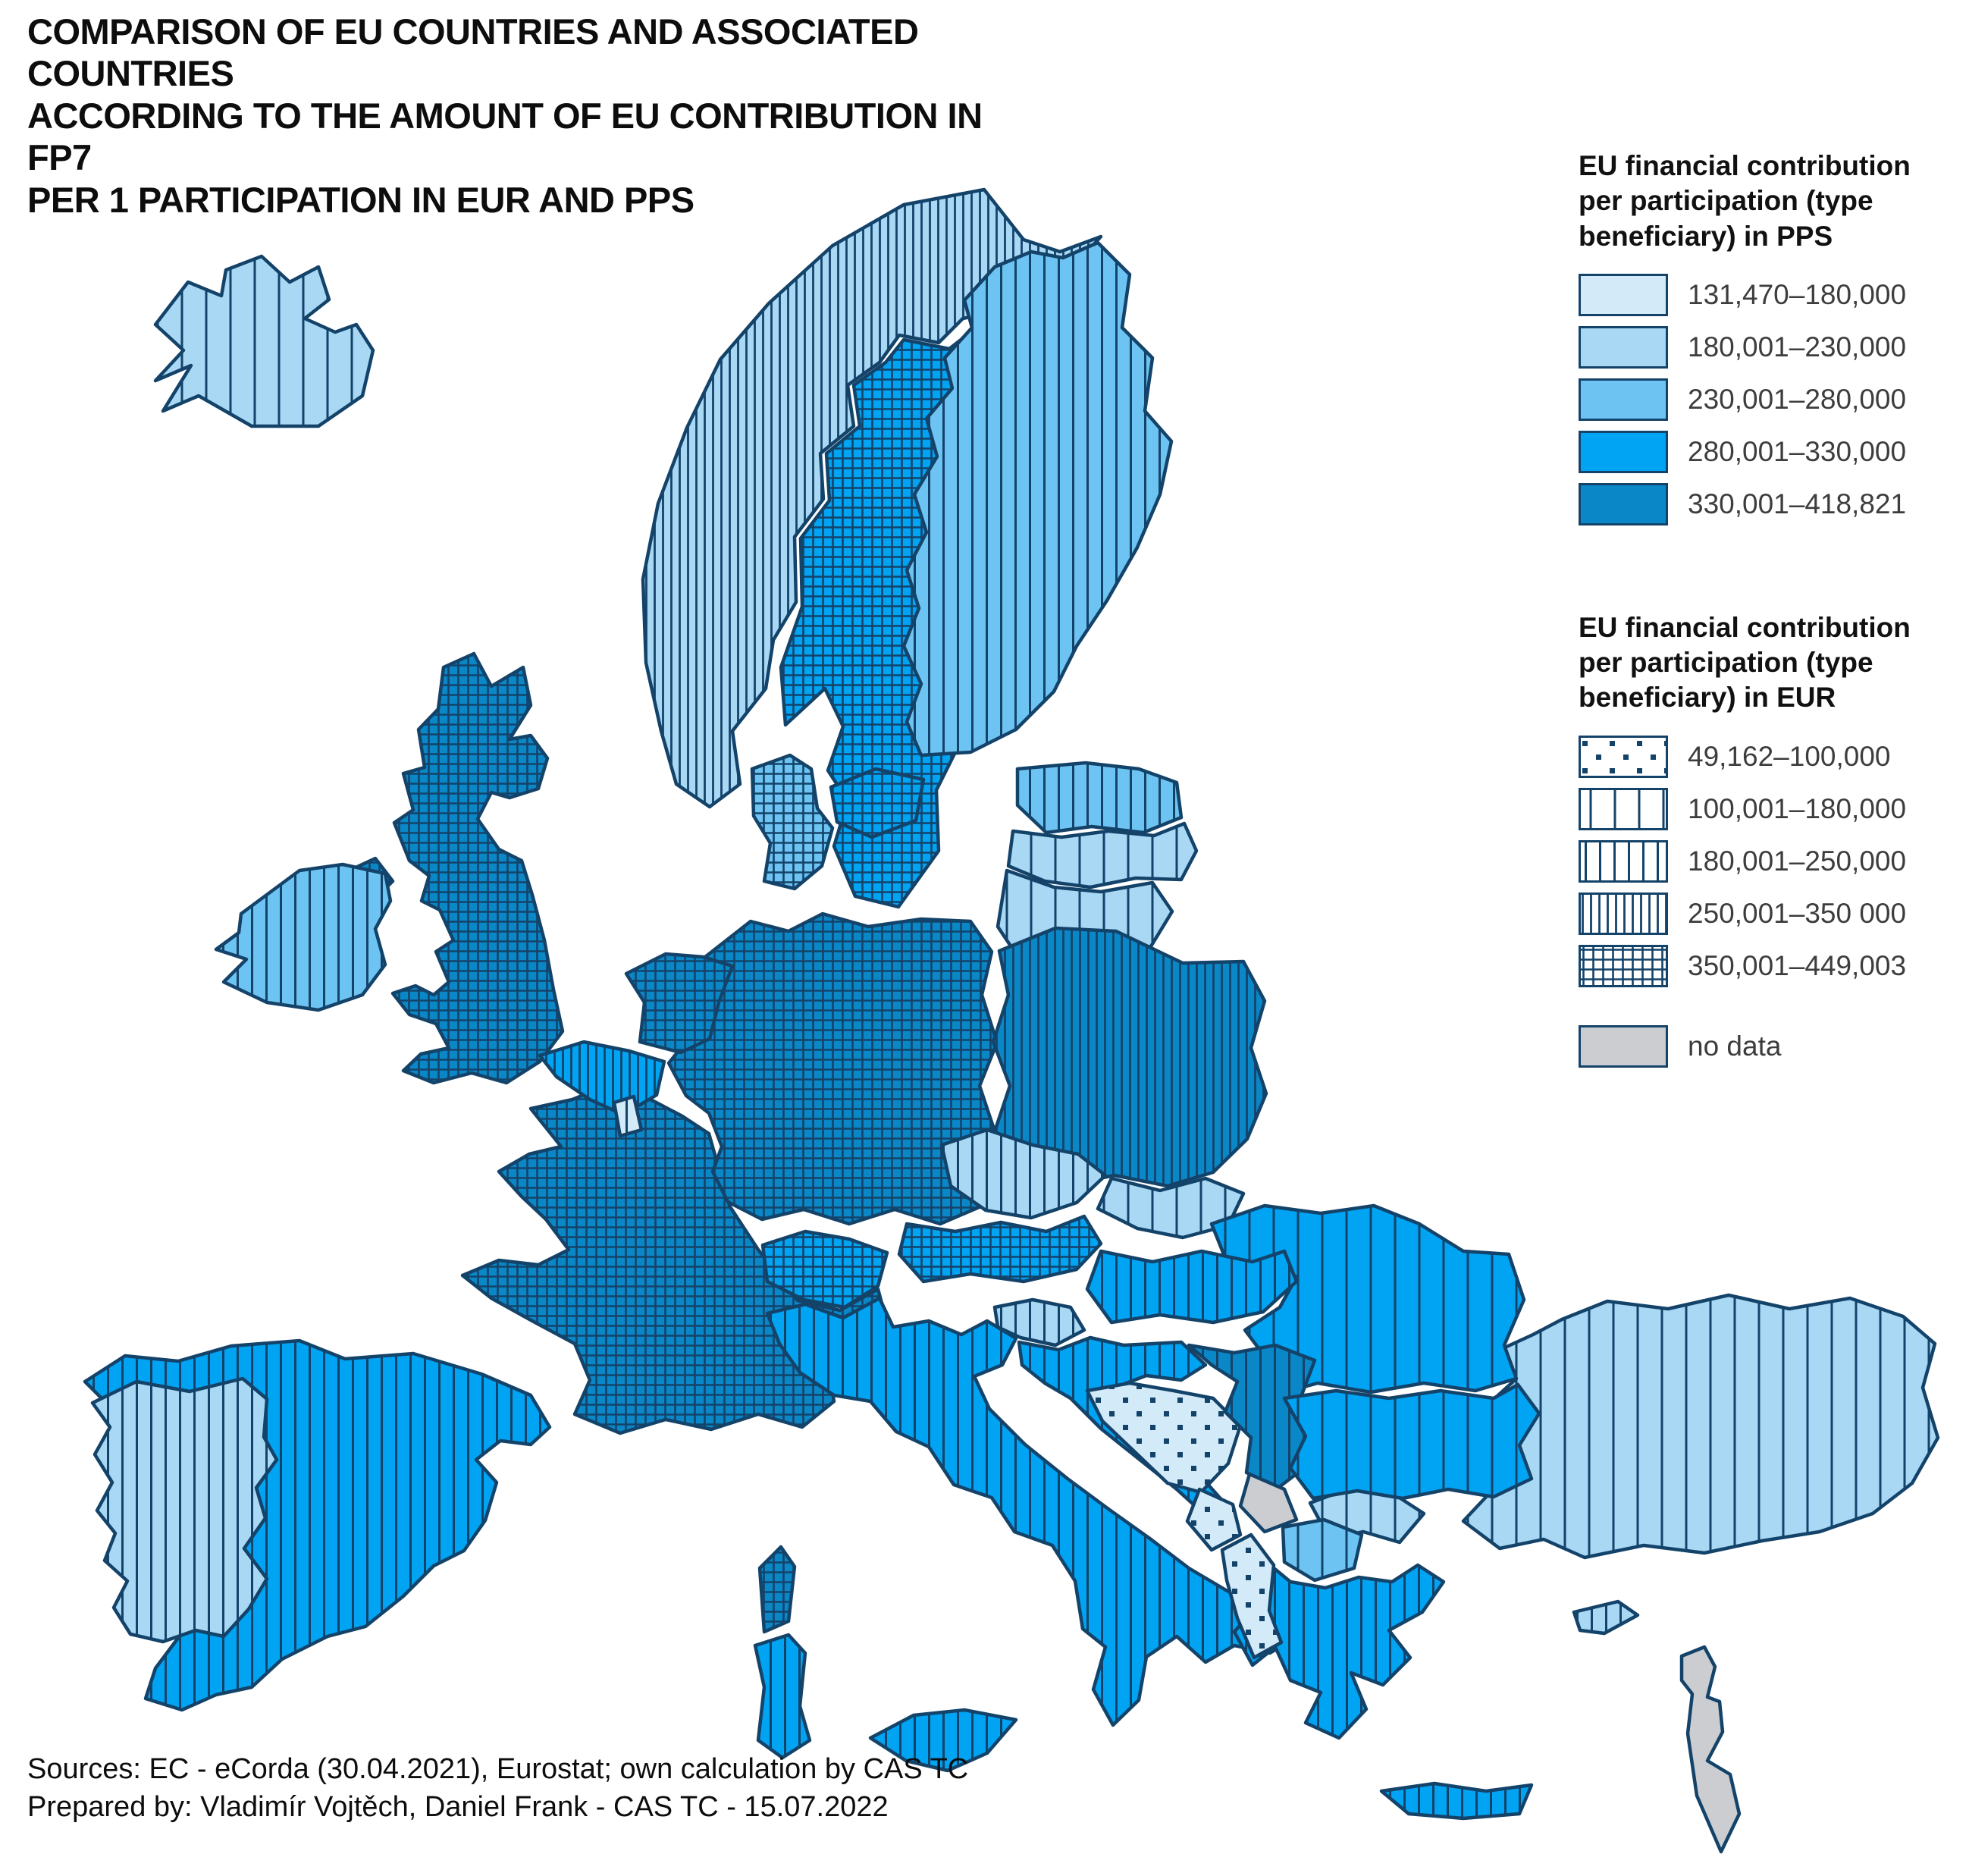 This screenshot has width=1969, height=1876. I want to click on legend-pps-class-5: 330,001–418,821, so click(1768, 503).